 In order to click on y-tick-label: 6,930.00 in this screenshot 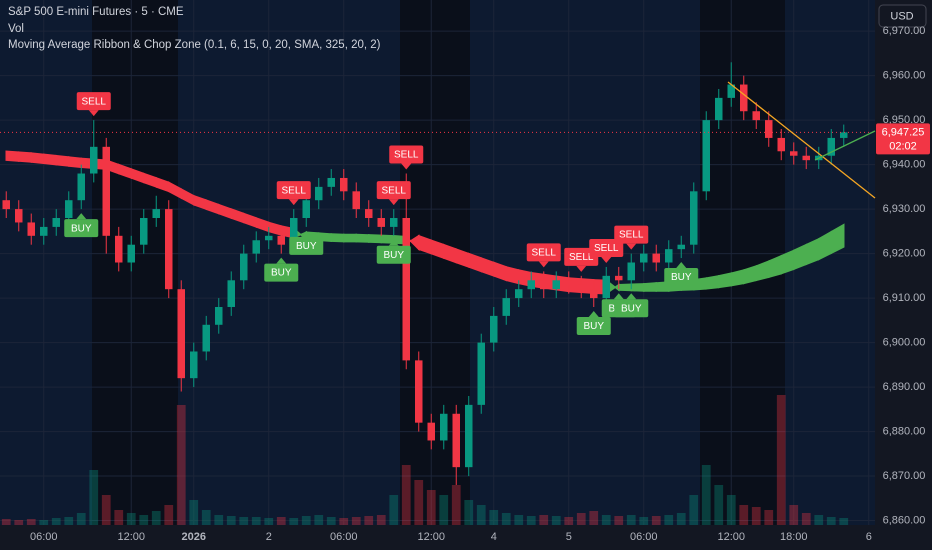, I will do `click(904, 209)`.